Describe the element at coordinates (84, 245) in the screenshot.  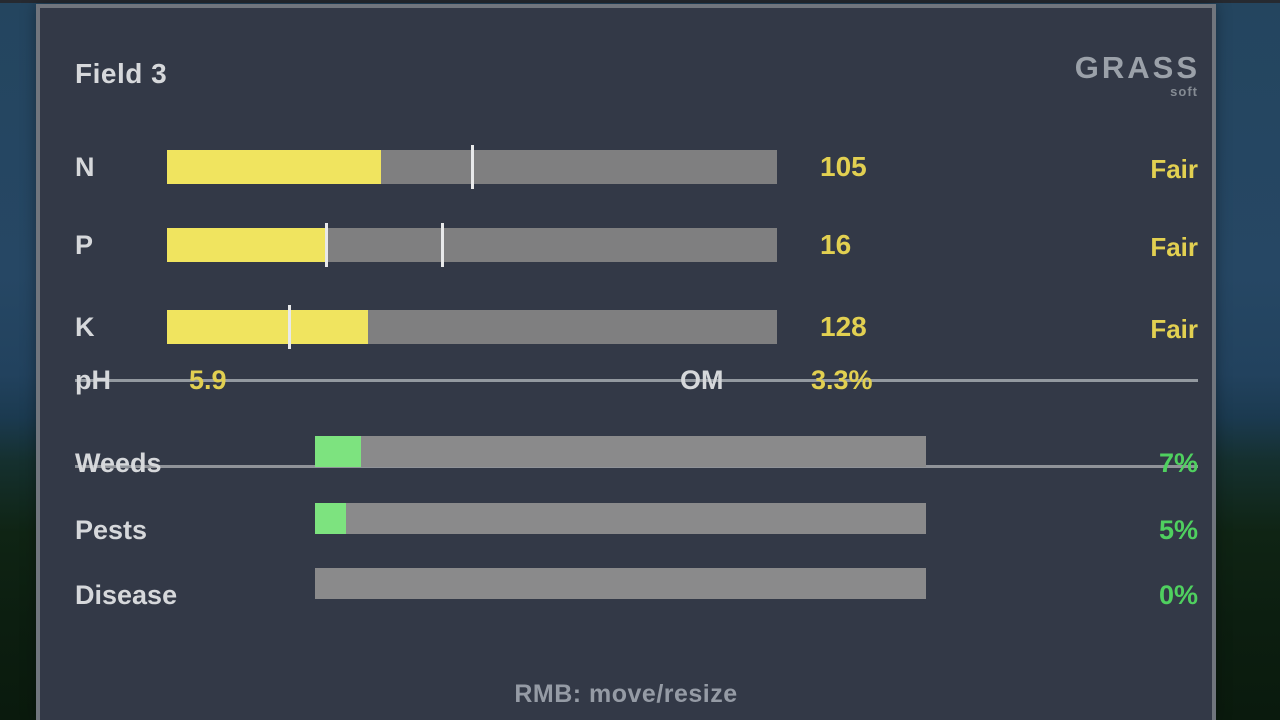
I see `nutrient-label: P` at that location.